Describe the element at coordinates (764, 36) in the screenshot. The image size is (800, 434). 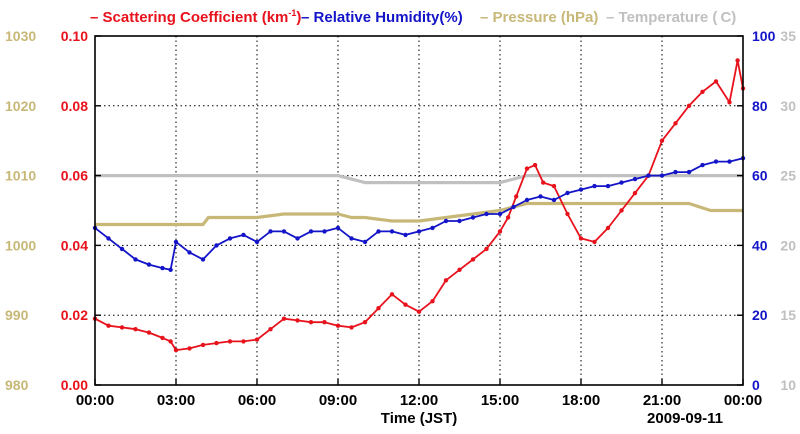
I see `humidity-tick-label: 100` at that location.